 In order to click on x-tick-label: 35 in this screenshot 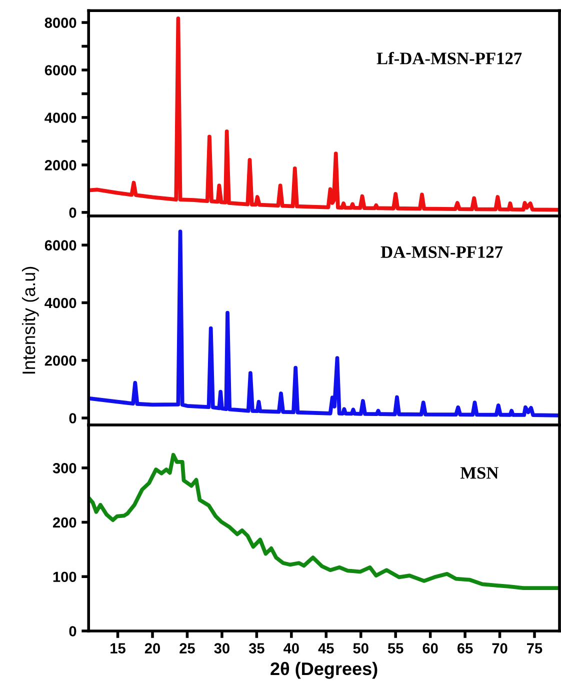, I will do `click(256, 648)`.